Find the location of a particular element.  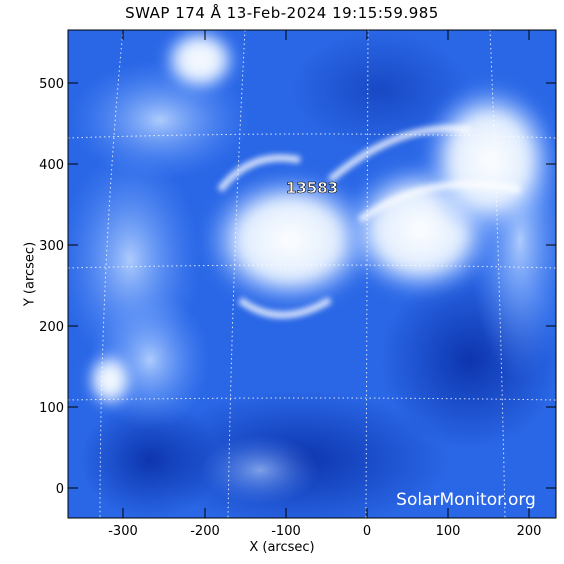

y-tick-label: 200 is located at coordinates (51, 327).